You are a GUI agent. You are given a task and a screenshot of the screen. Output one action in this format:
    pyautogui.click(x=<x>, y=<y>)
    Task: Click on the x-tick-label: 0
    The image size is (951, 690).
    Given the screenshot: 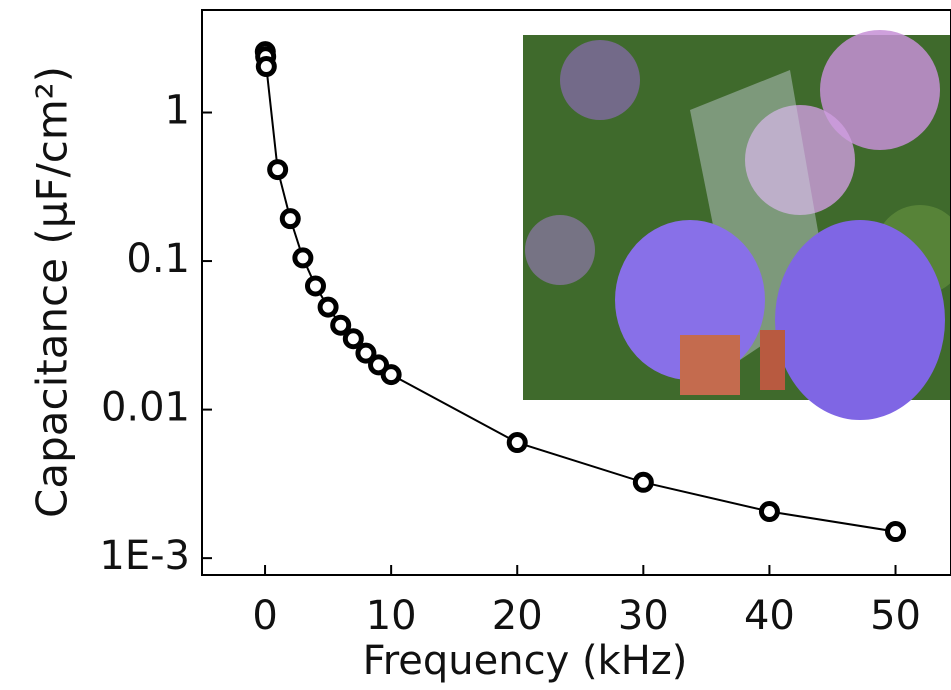 What is the action you would take?
    pyautogui.click(x=264, y=616)
    